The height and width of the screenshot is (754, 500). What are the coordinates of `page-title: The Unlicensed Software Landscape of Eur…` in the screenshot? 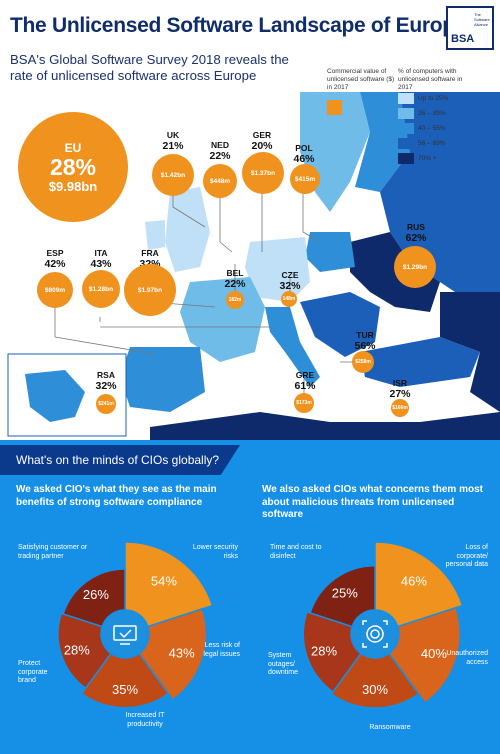 It's located at (238, 25).